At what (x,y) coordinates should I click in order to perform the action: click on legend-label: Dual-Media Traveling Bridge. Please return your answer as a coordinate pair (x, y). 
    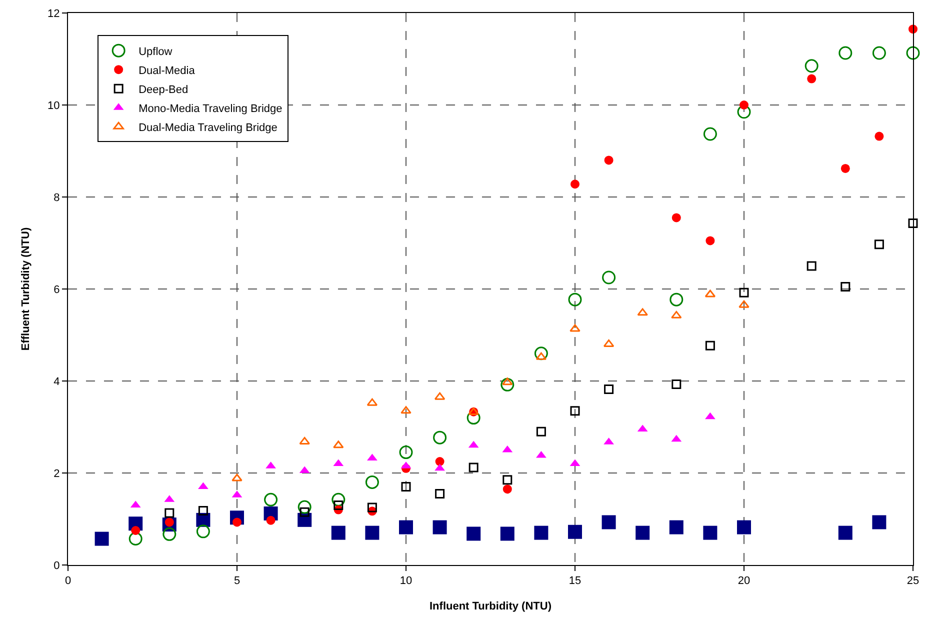
    Looking at the image, I should click on (208, 128).